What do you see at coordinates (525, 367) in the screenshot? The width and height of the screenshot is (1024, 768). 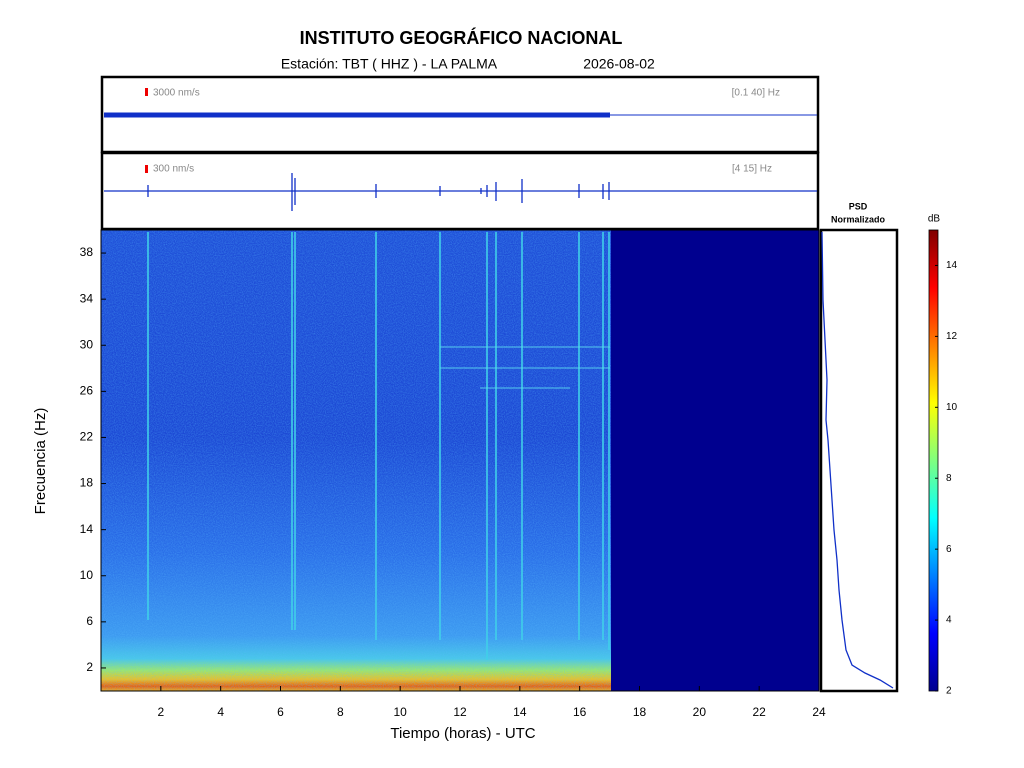 I see `tremor-band` at bounding box center [525, 367].